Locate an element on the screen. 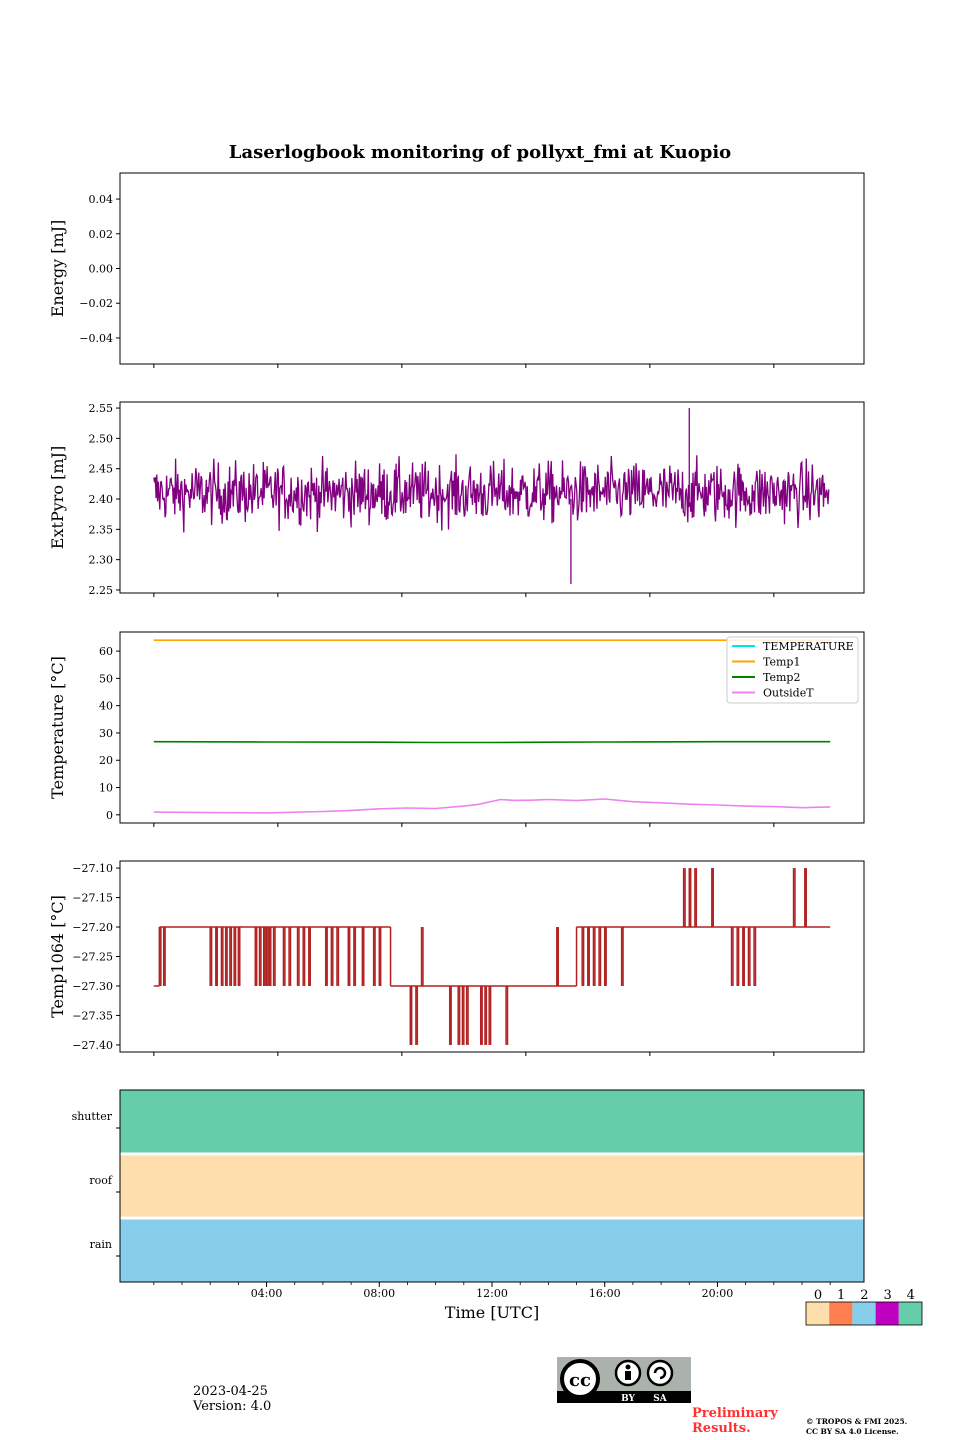 The width and height of the screenshot is (960, 1440). extpyro-ytick-label: 2.55 is located at coordinates (101, 408).